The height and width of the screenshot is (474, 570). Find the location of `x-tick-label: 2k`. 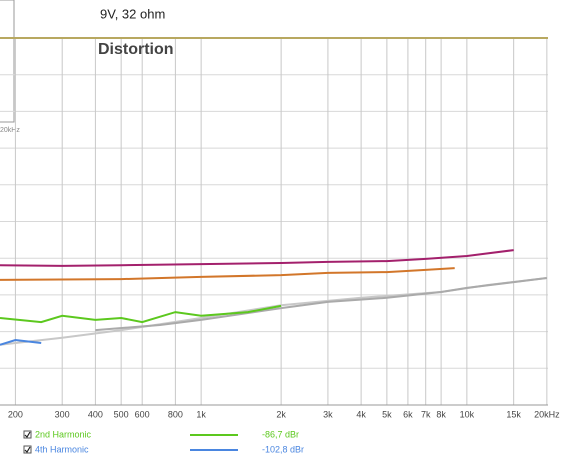

x-tick-label: 2k is located at coordinates (281, 414).